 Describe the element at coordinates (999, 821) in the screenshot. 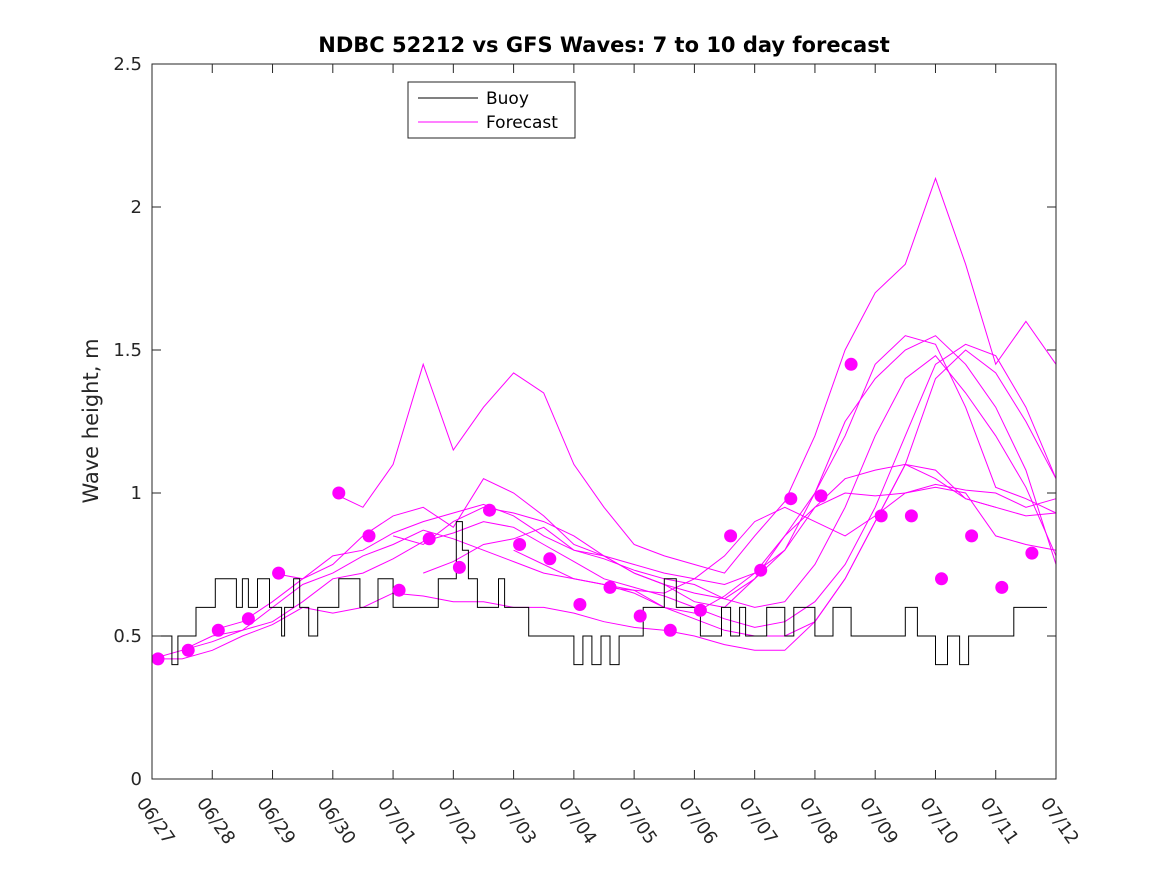

I see `x-tick-label: 07/11` at that location.